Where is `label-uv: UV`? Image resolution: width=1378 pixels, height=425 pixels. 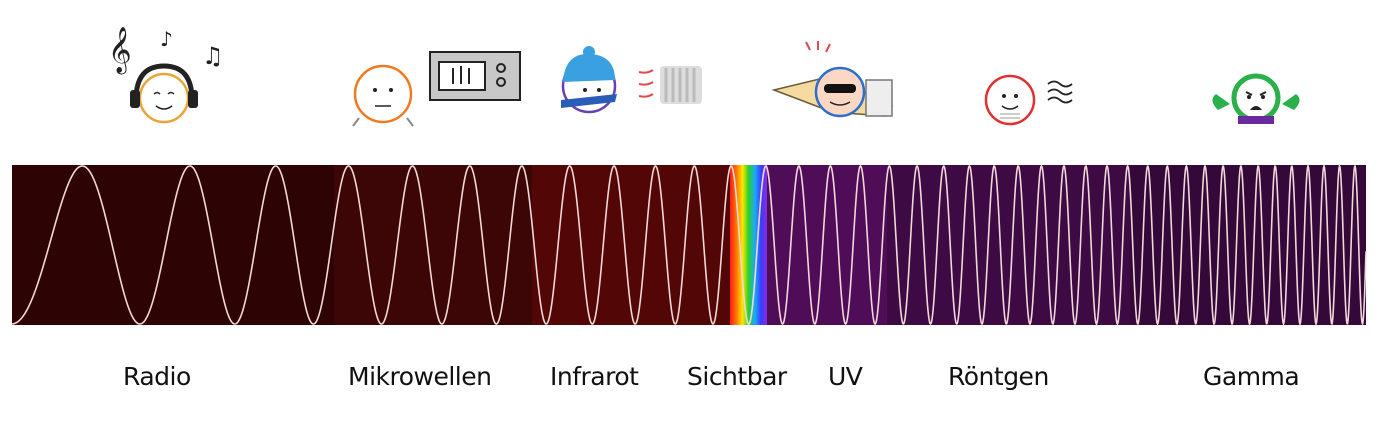 label-uv: UV is located at coordinates (845, 376).